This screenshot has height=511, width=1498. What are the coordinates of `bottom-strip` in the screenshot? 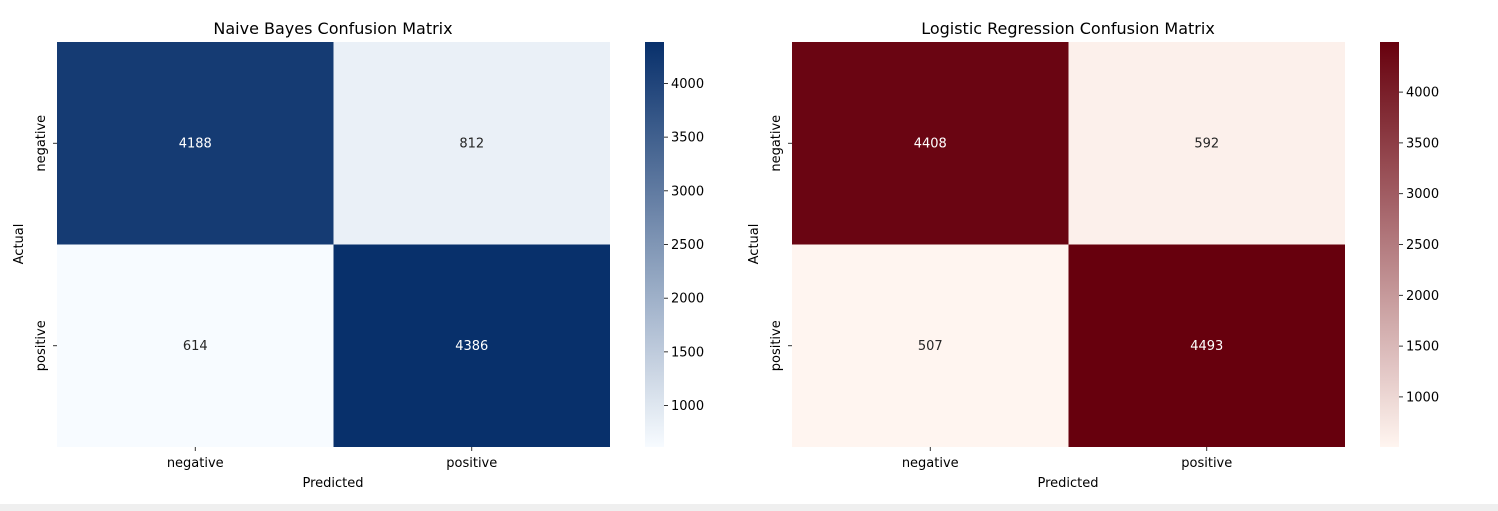 It's located at (749, 507).